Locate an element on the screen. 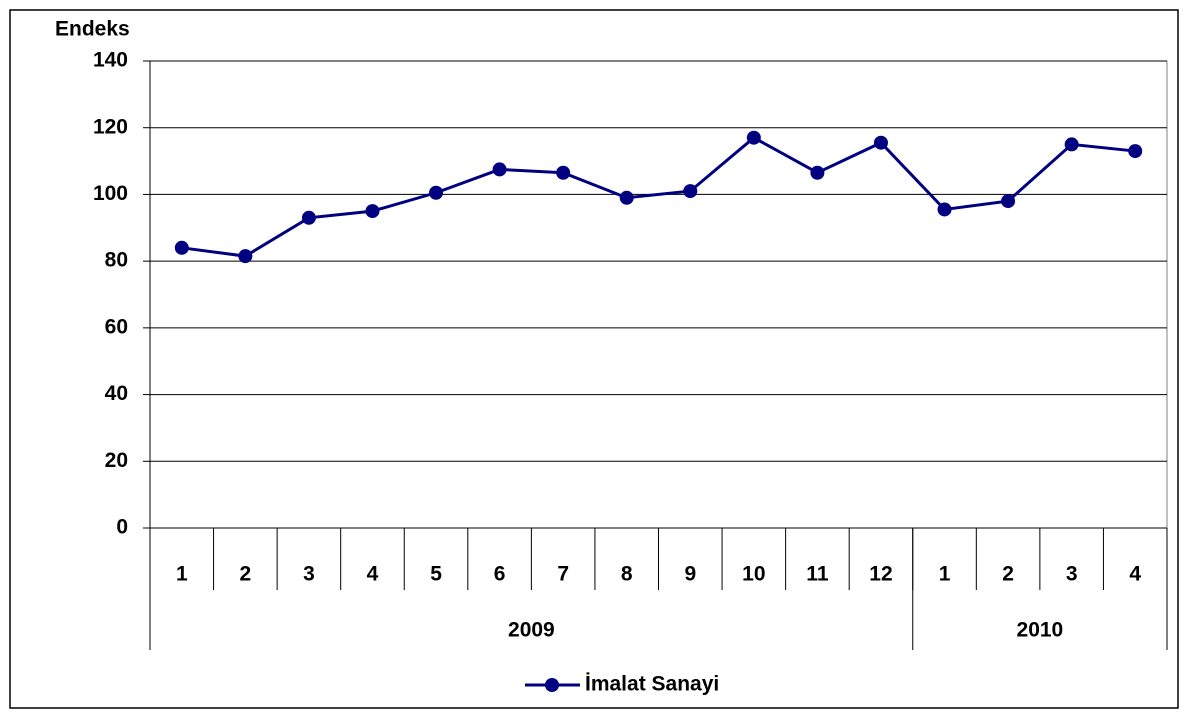  y-tick-label: 120 is located at coordinates (110, 126).